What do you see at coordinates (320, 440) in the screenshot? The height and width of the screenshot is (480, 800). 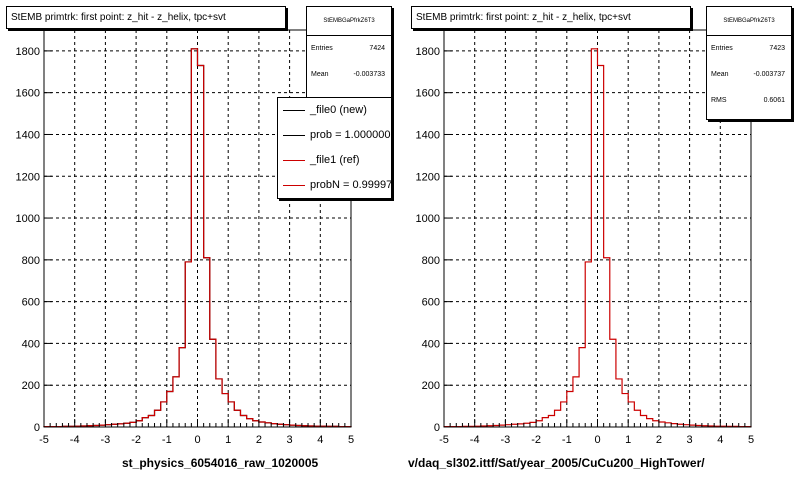 I see `pad1-xtick-label-9: 4` at bounding box center [320, 440].